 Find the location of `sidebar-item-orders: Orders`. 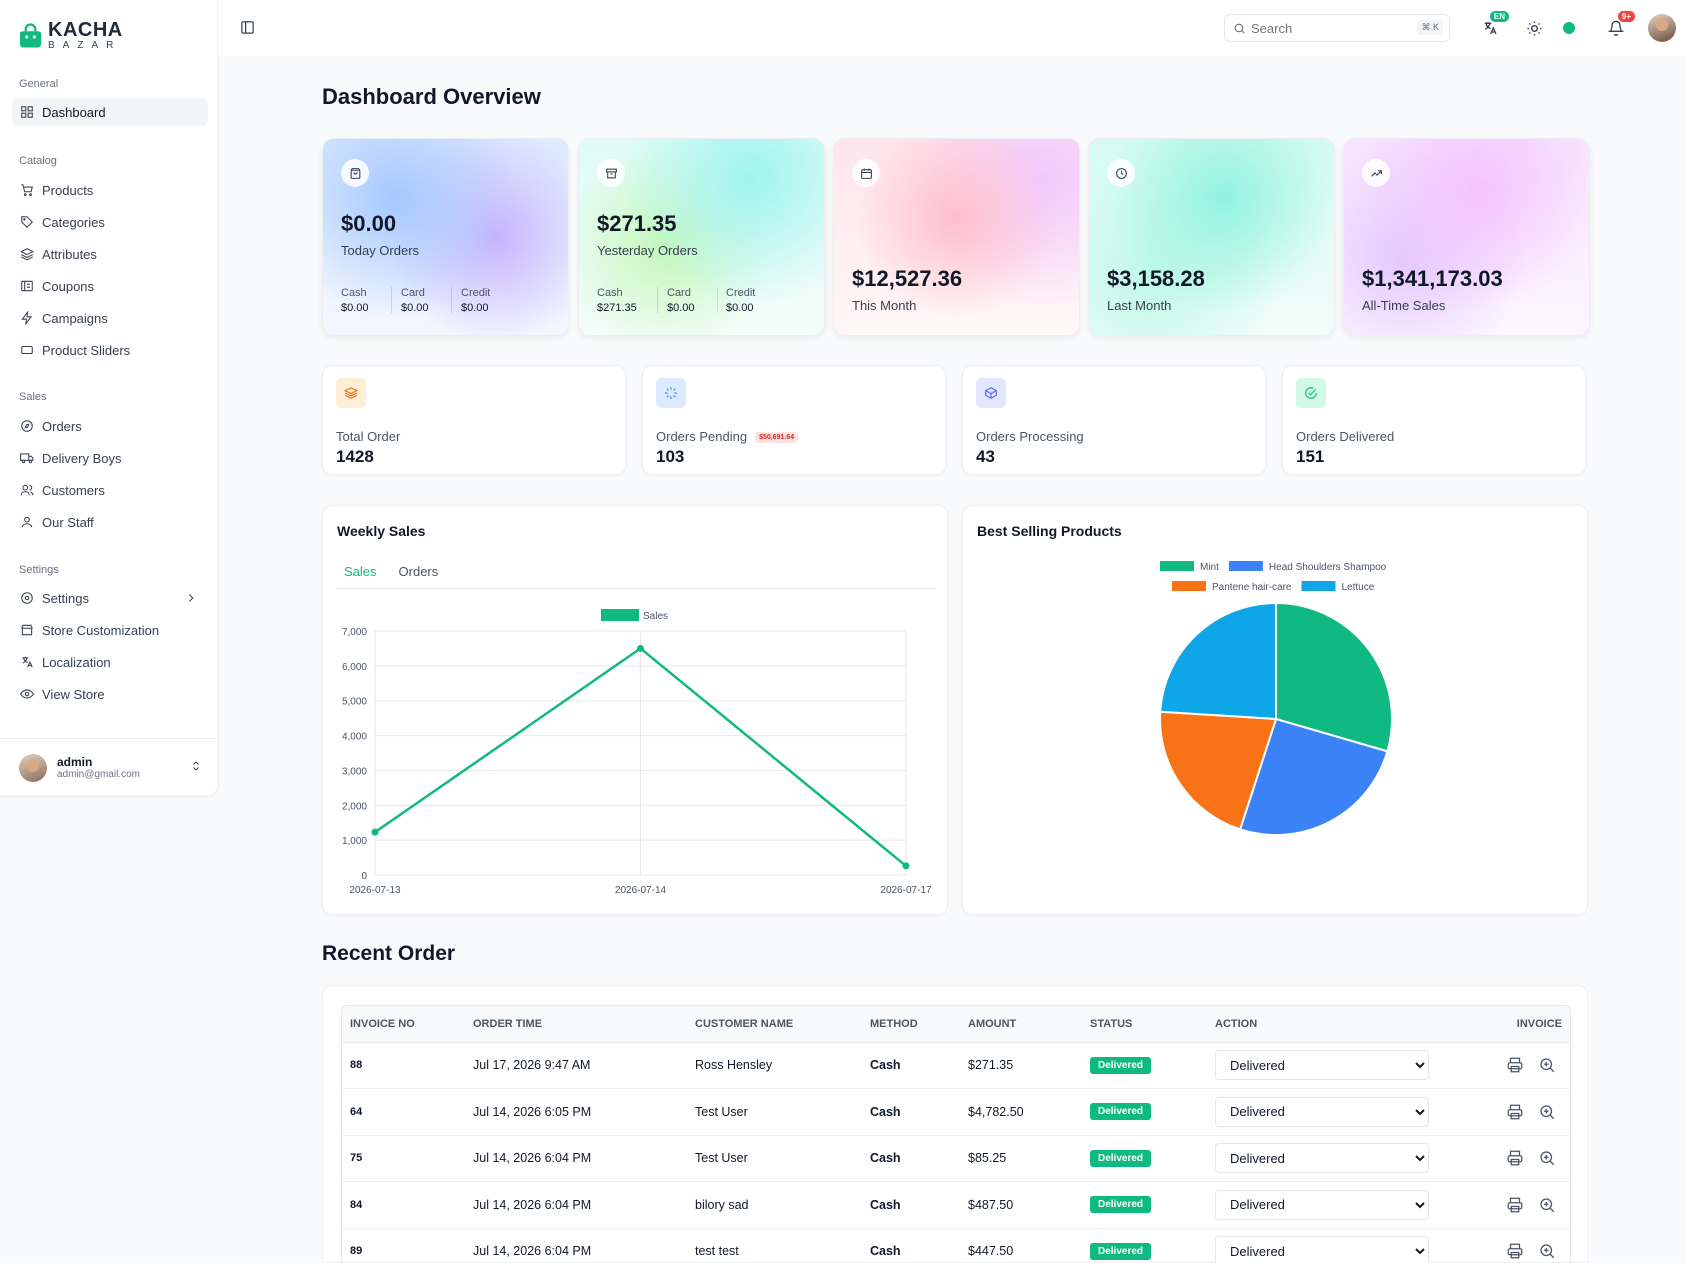

sidebar-item-orders: Orders is located at coordinates (110, 426).